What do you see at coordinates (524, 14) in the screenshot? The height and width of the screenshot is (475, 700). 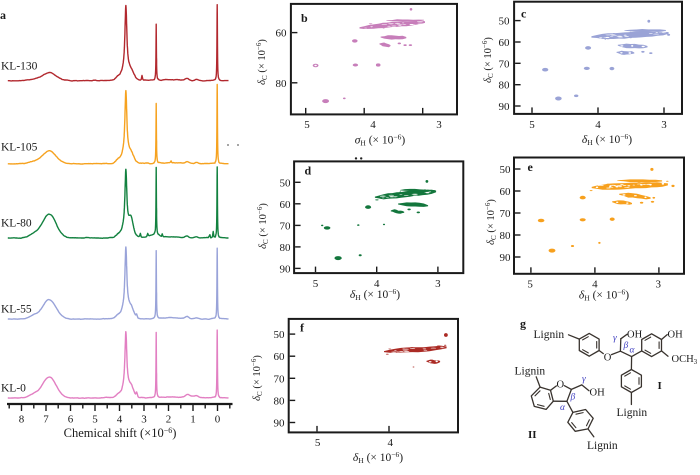 I see `svg-text: c` at bounding box center [524, 14].